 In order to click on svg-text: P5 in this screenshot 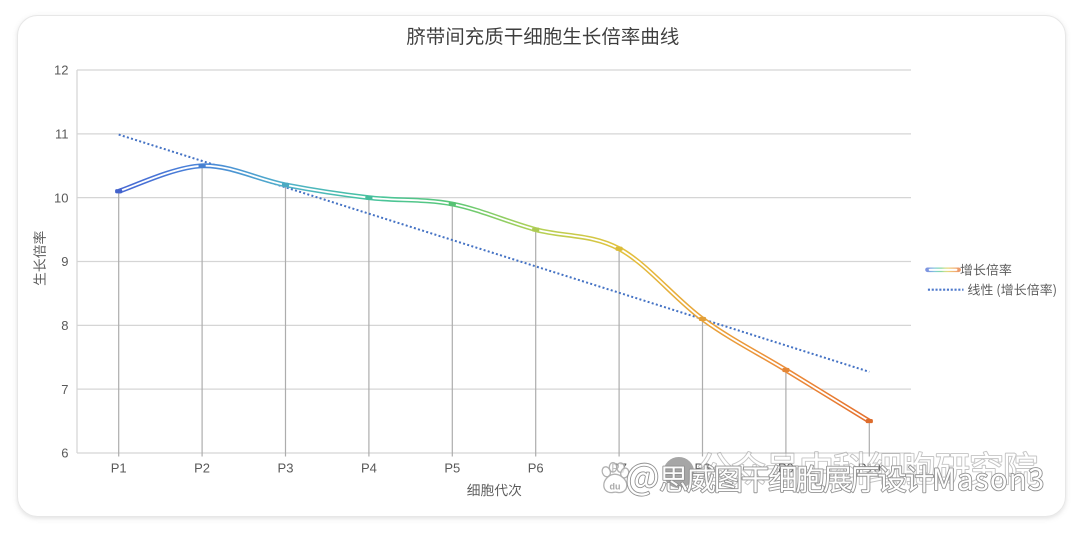, I will do `click(452, 468)`.